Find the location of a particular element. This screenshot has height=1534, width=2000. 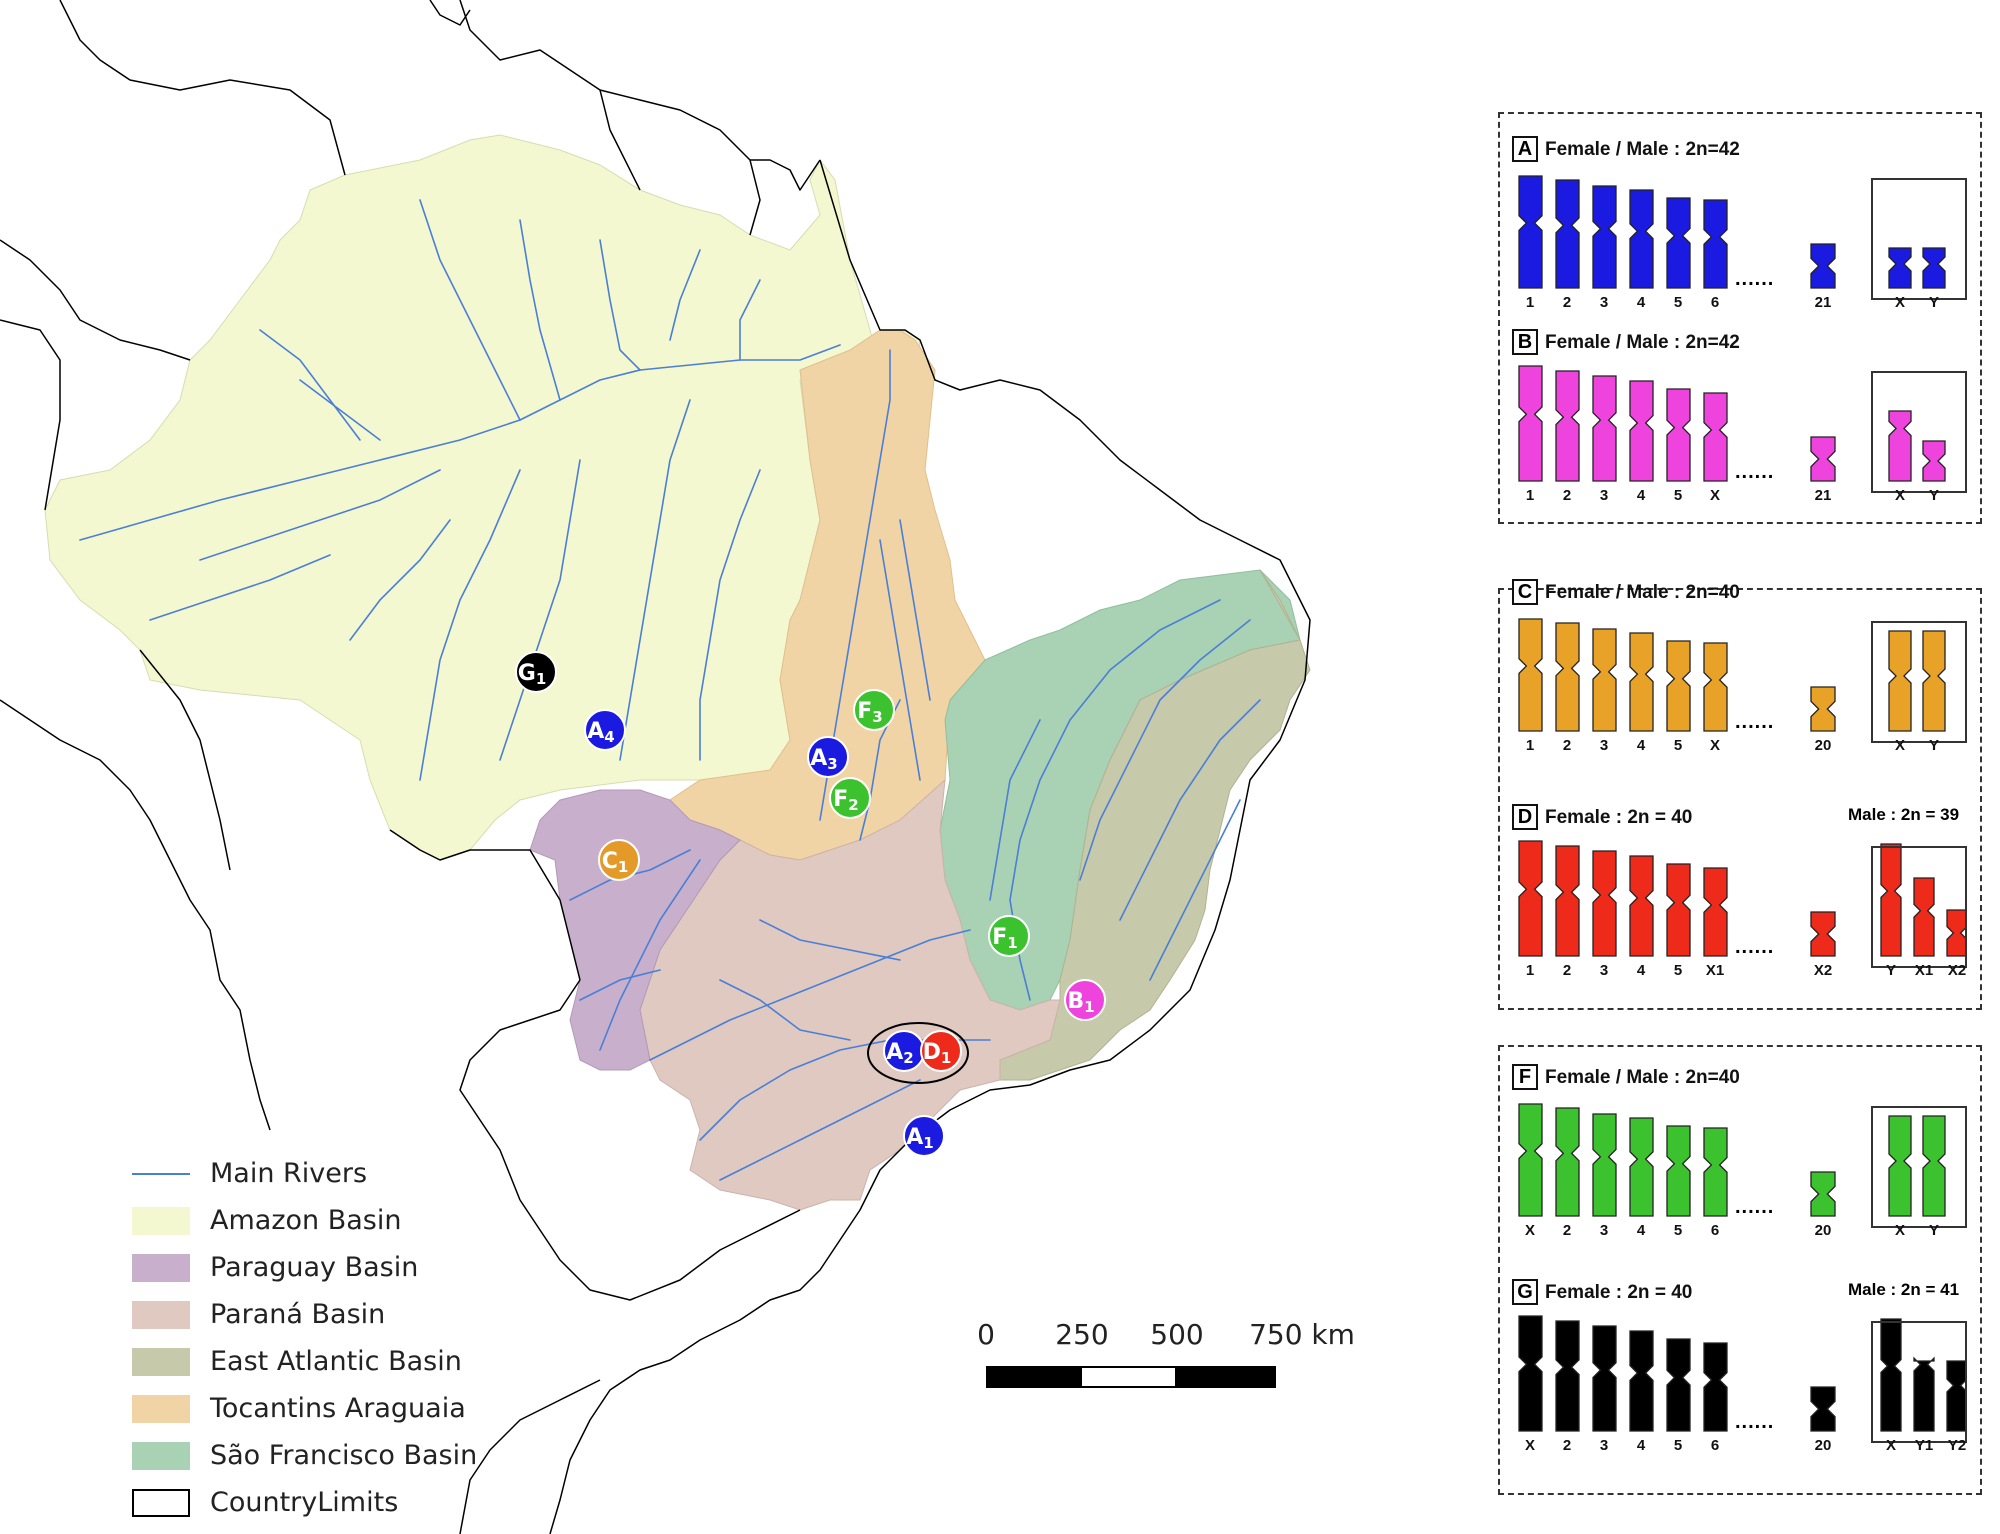

karyotype-panel-cd is located at coordinates (1740, 799).